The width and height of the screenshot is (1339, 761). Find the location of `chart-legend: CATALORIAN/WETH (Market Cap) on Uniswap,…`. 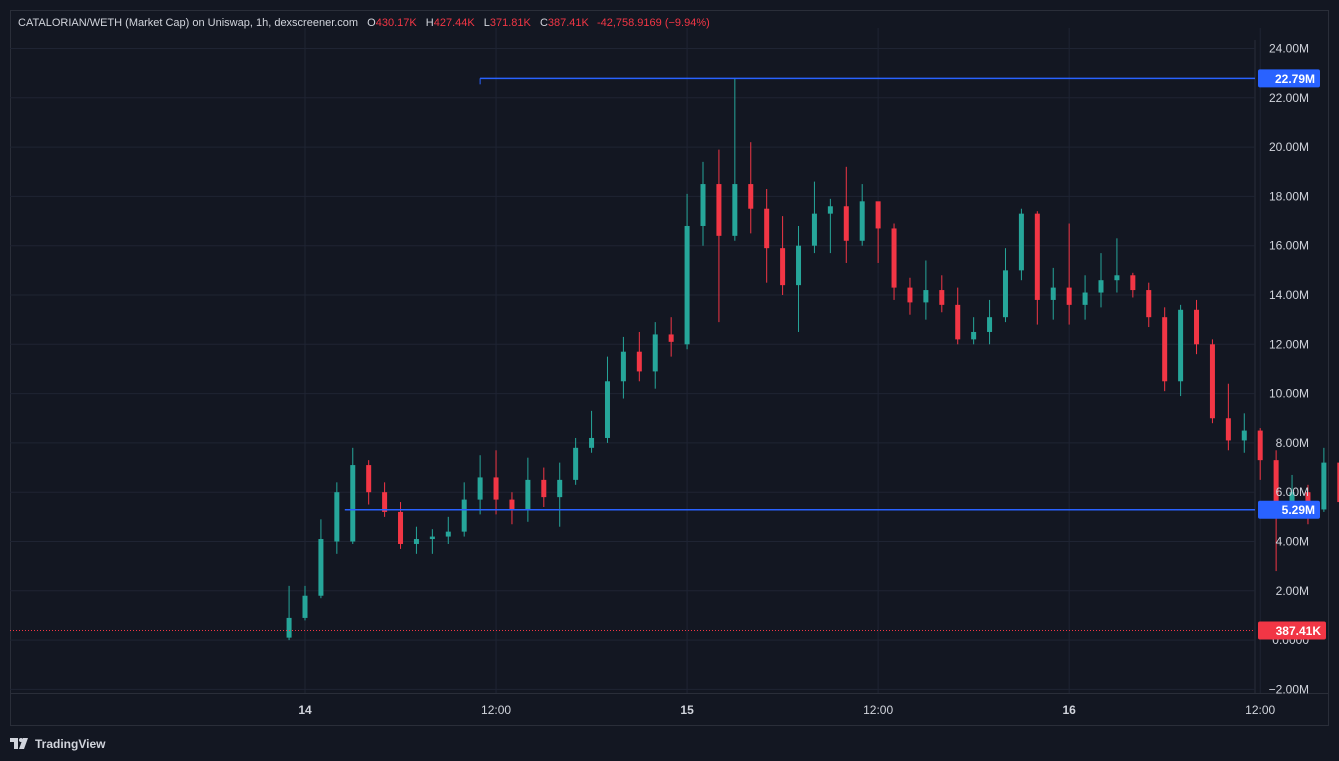

chart-legend: CATALORIAN/WETH (Market Cap) on Uniswap,… is located at coordinates (364, 23).